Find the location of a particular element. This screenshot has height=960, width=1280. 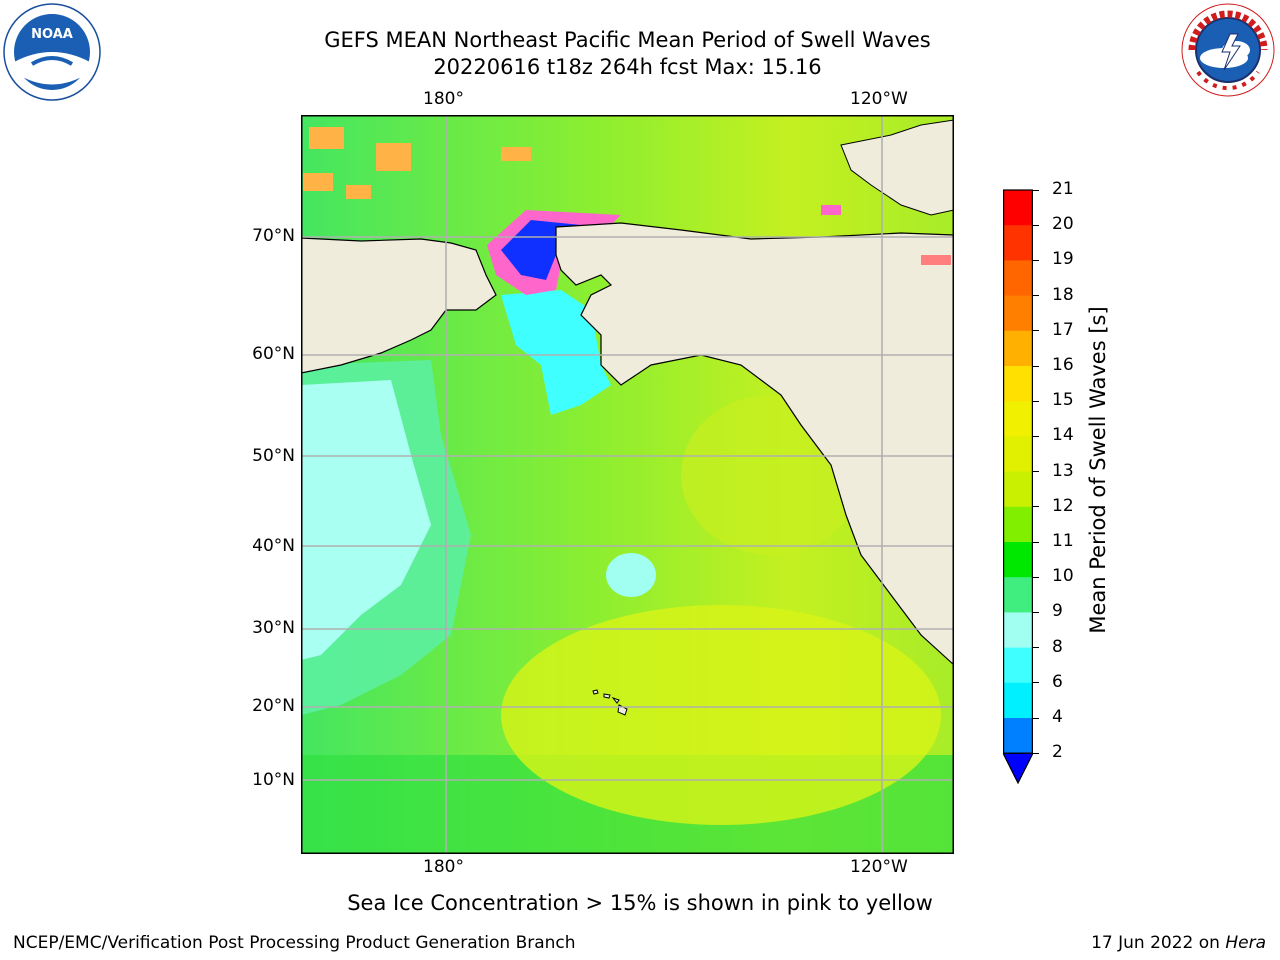

lat-label-40n: 40°N is located at coordinates (273, 546).